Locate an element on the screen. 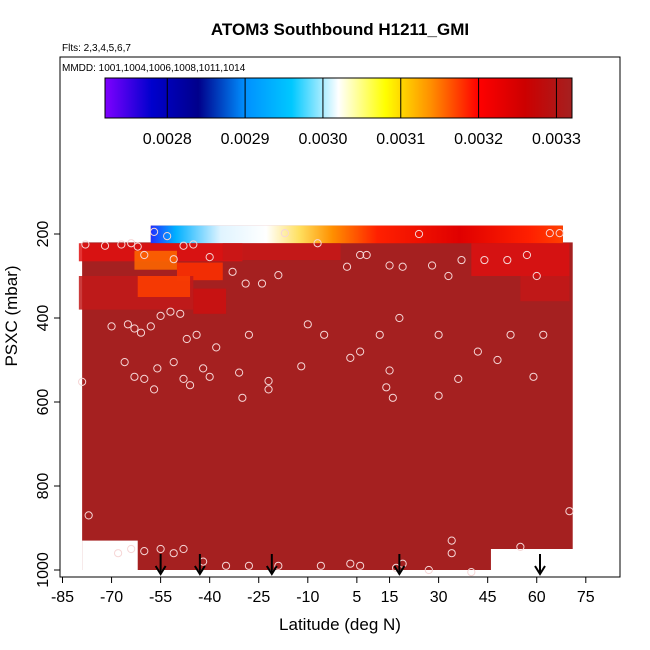 The height and width of the screenshot is (650, 650). x-axis-label: Latitude (deg N) is located at coordinates (340, 624).